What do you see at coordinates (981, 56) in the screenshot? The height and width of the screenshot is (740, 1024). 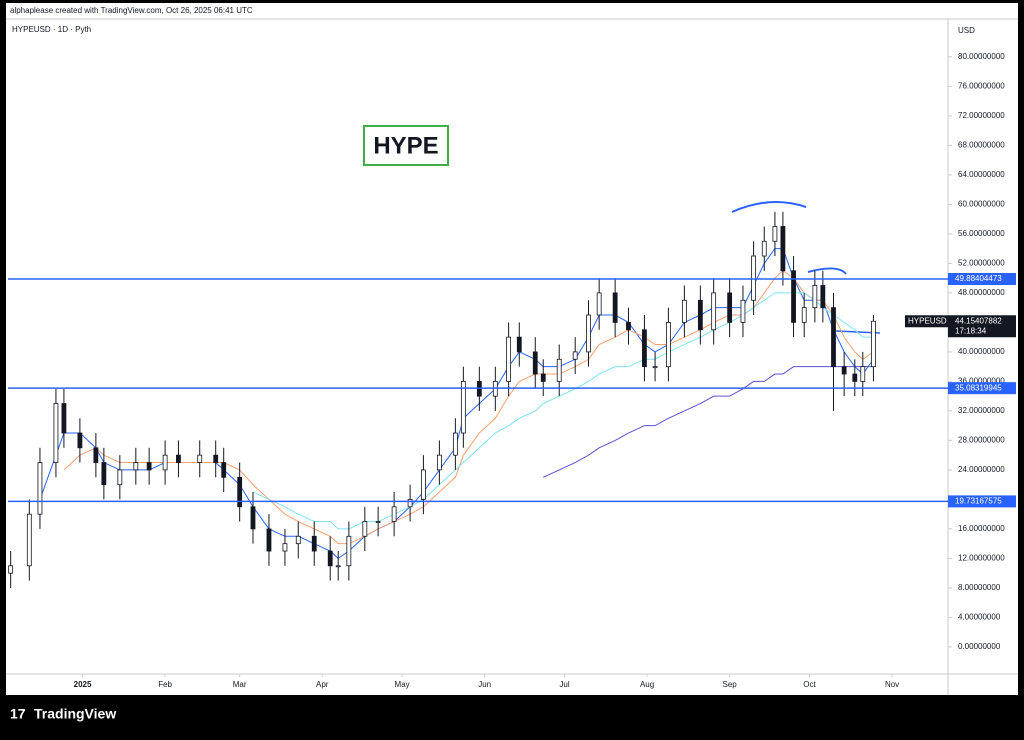 I see `y-tick-label: 80.00000000` at bounding box center [981, 56].